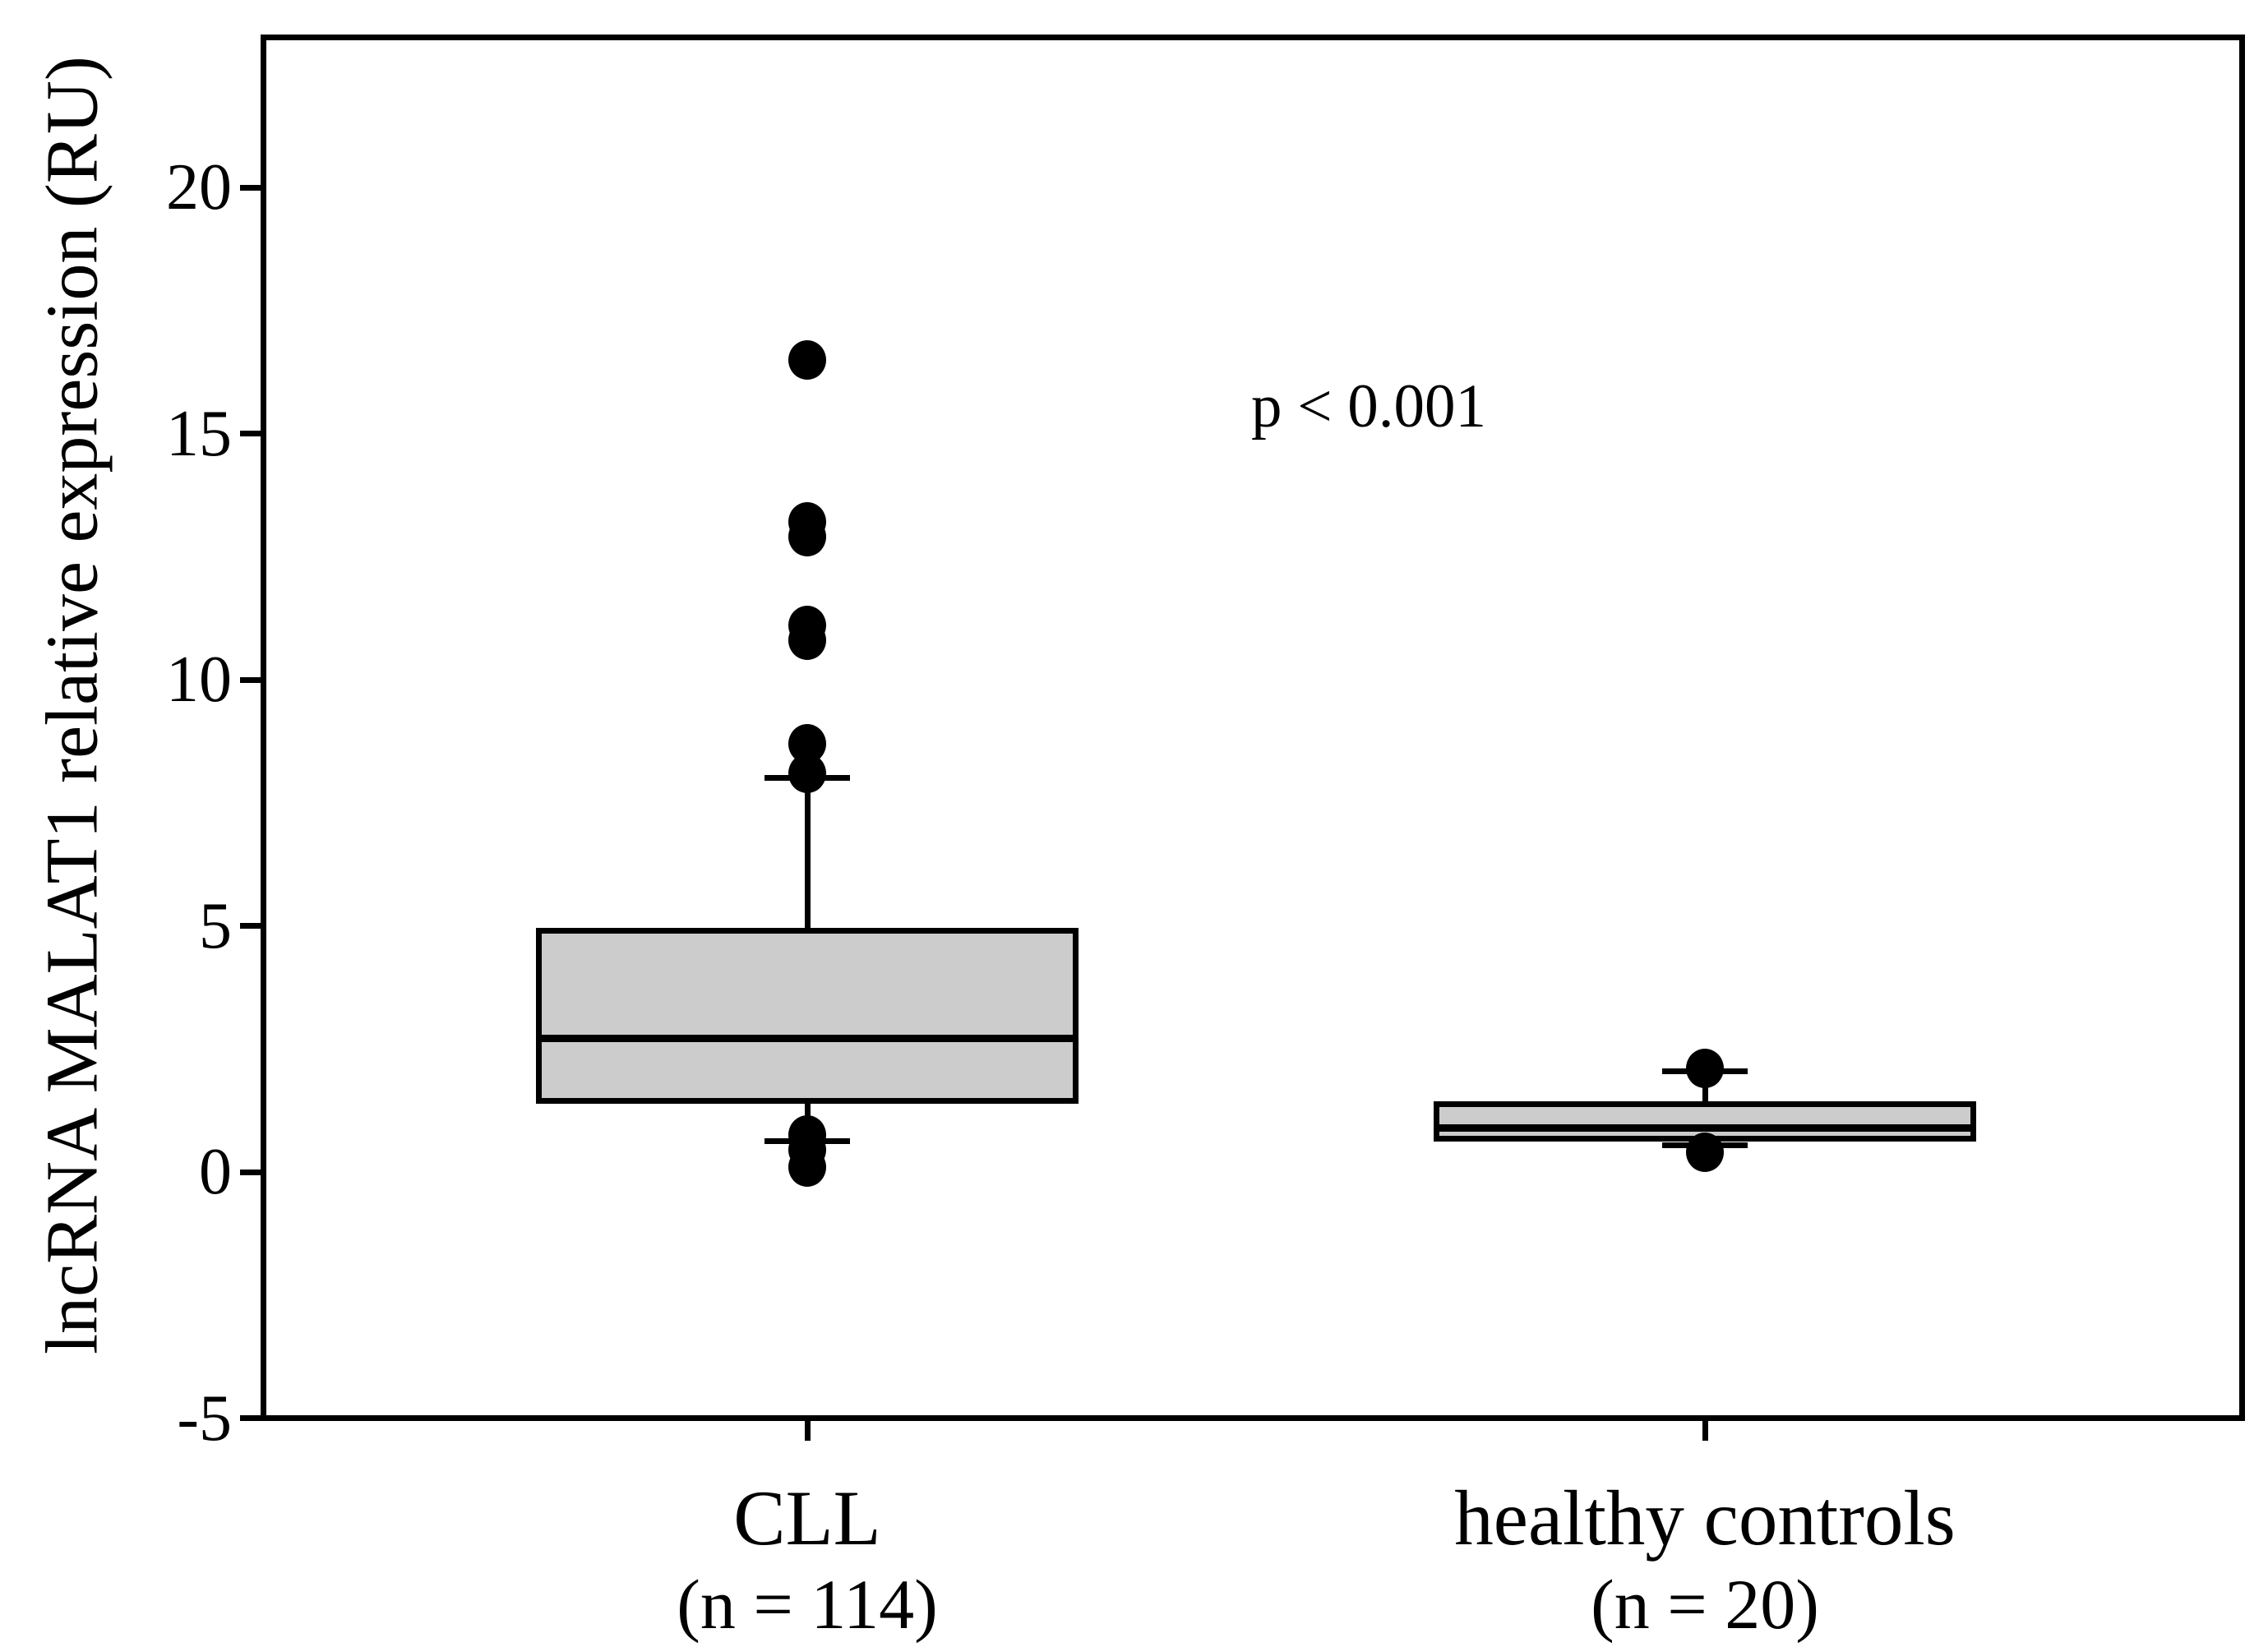  I want to click on median-line-cll, so click(807, 1038).